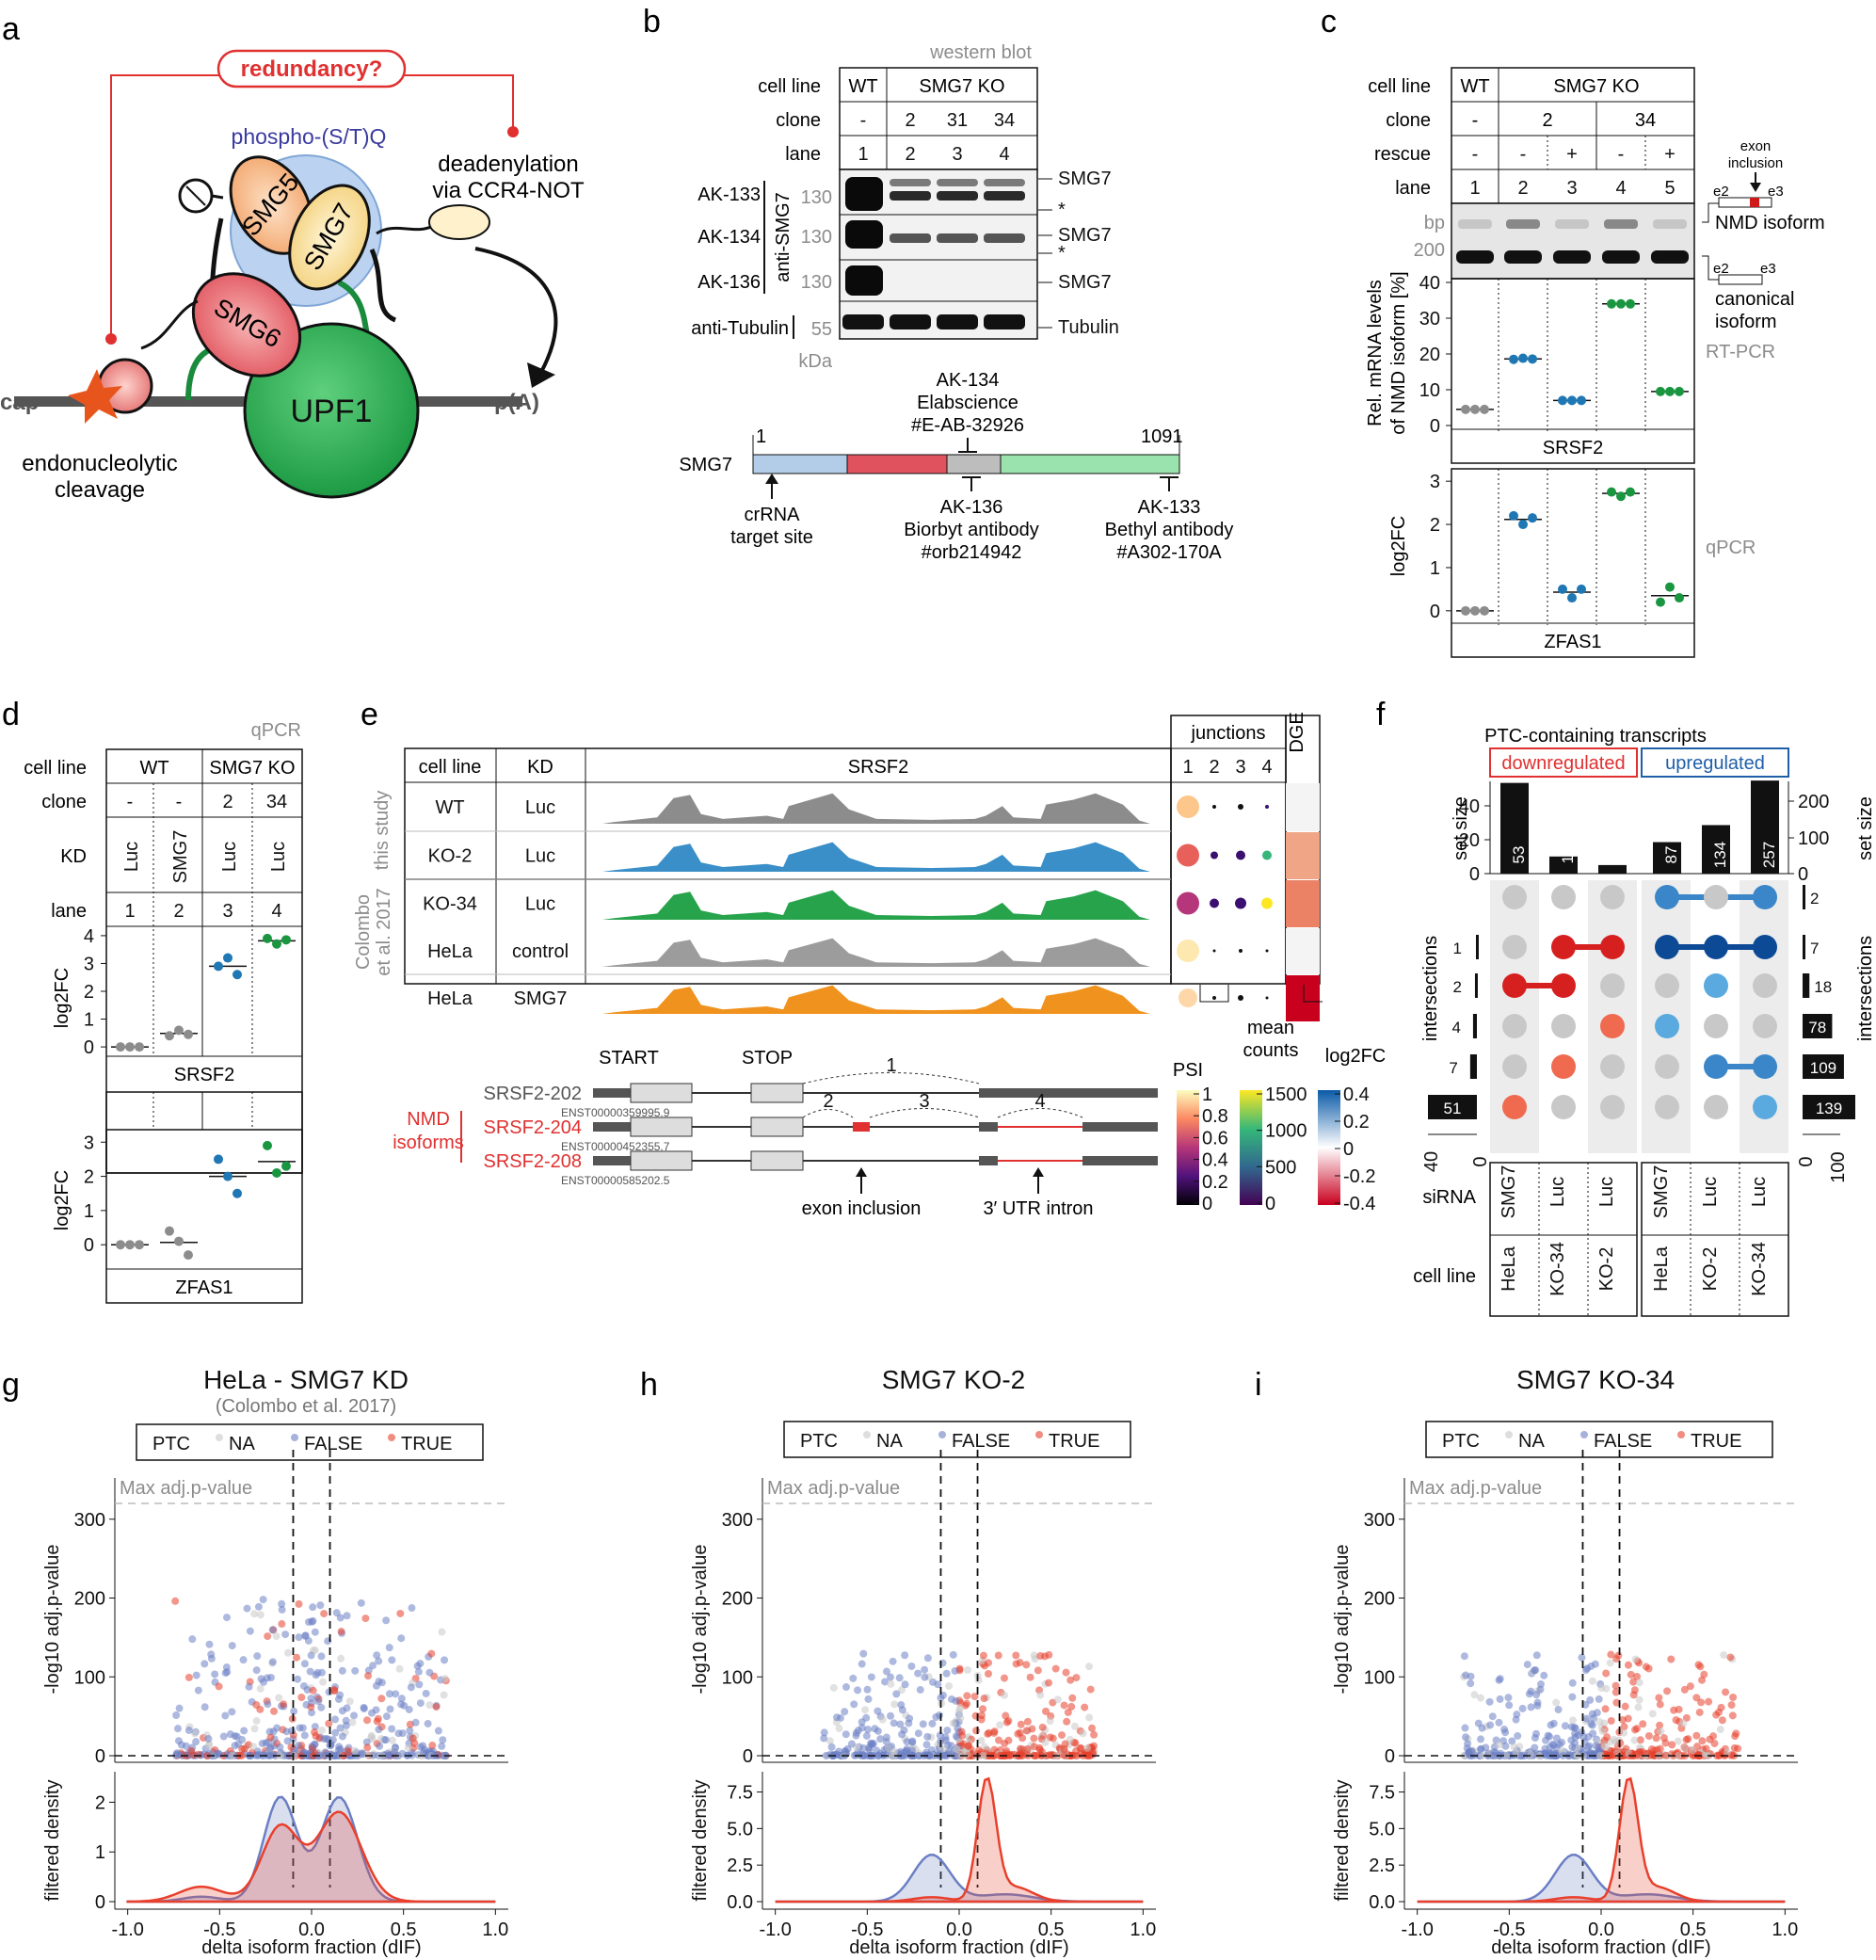 The image size is (1876, 1960). I want to click on deadenylation-label-1: deadenylation, so click(508, 164).